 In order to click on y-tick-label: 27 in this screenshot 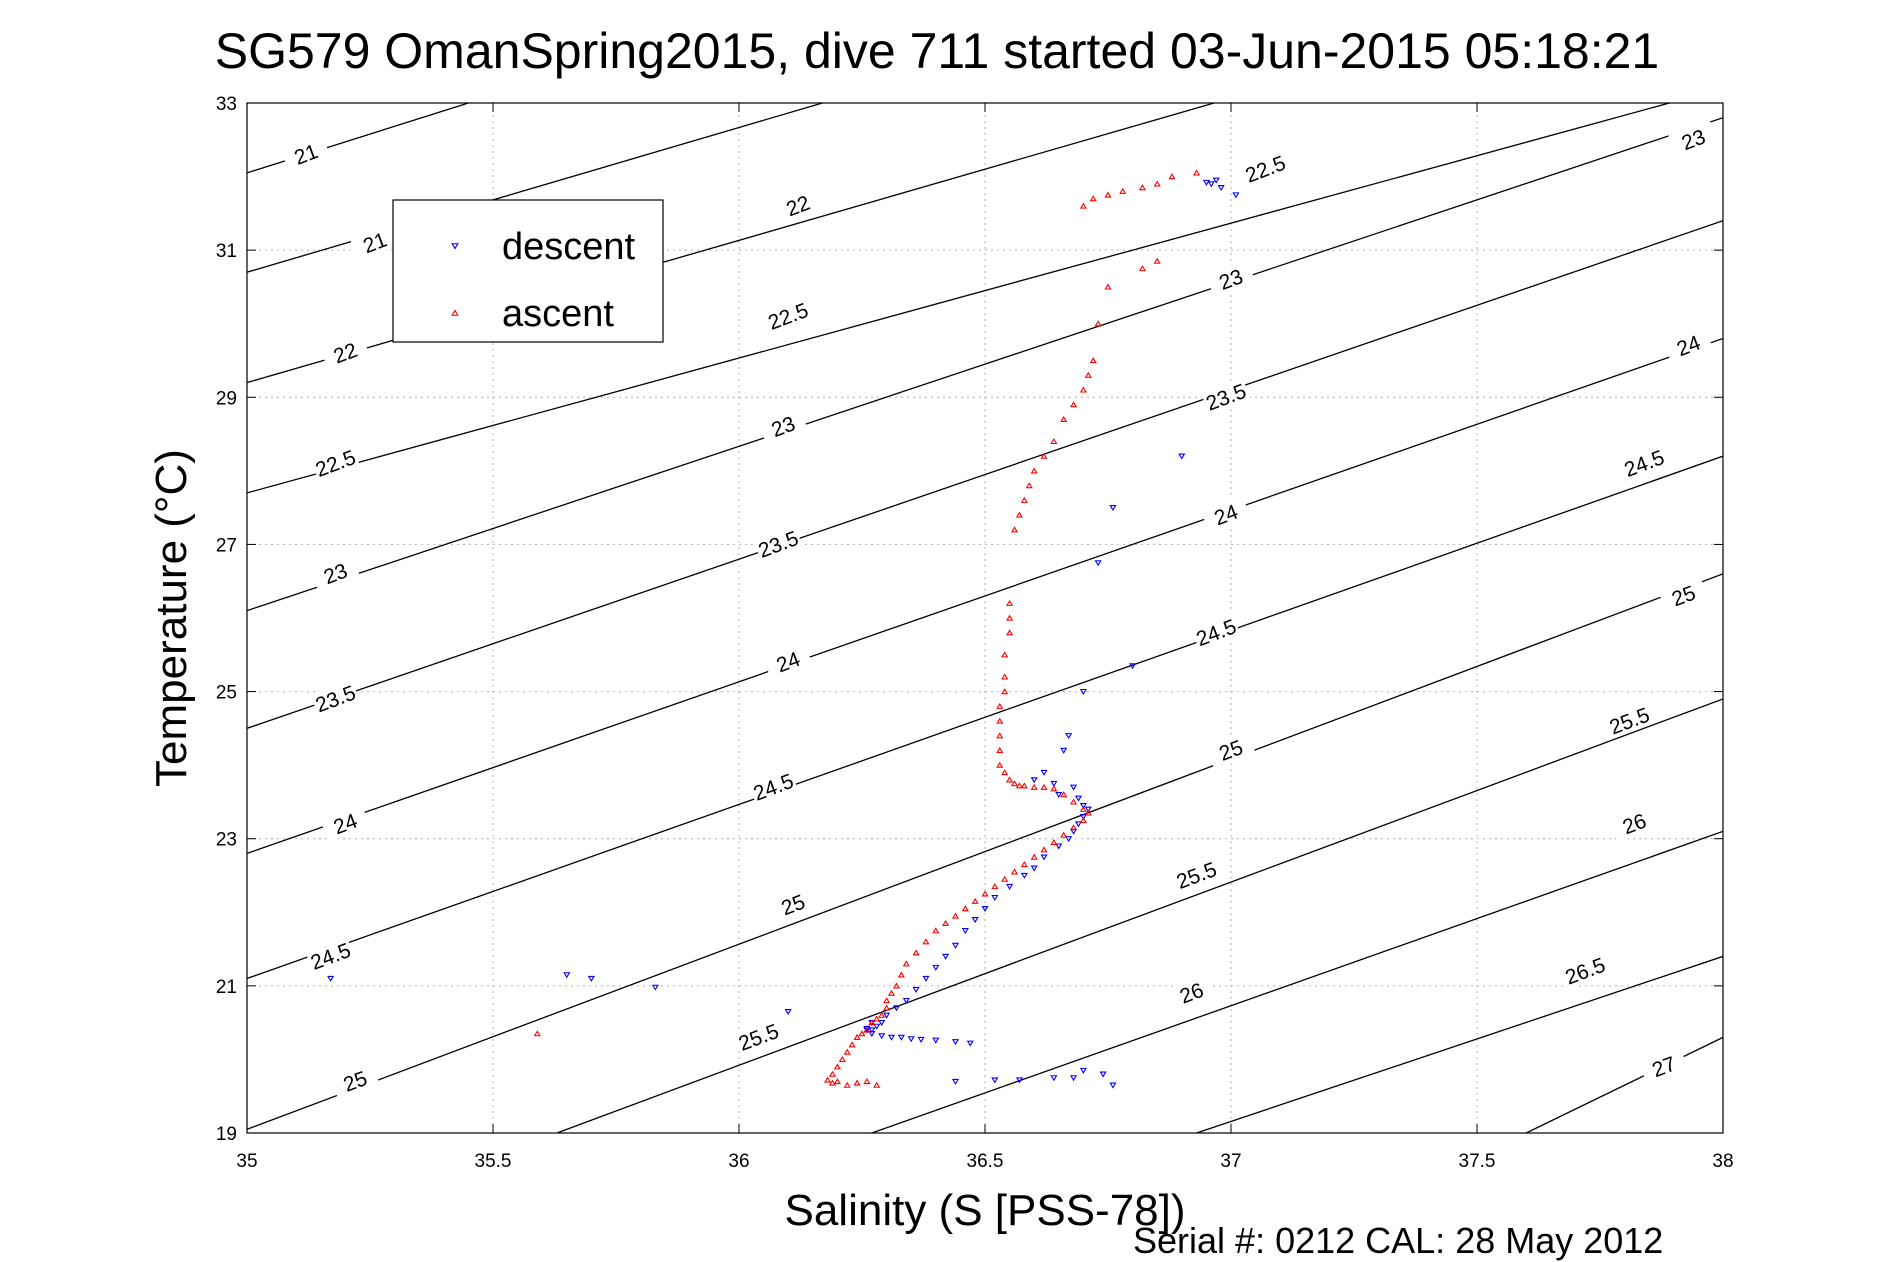, I will do `click(226, 545)`.